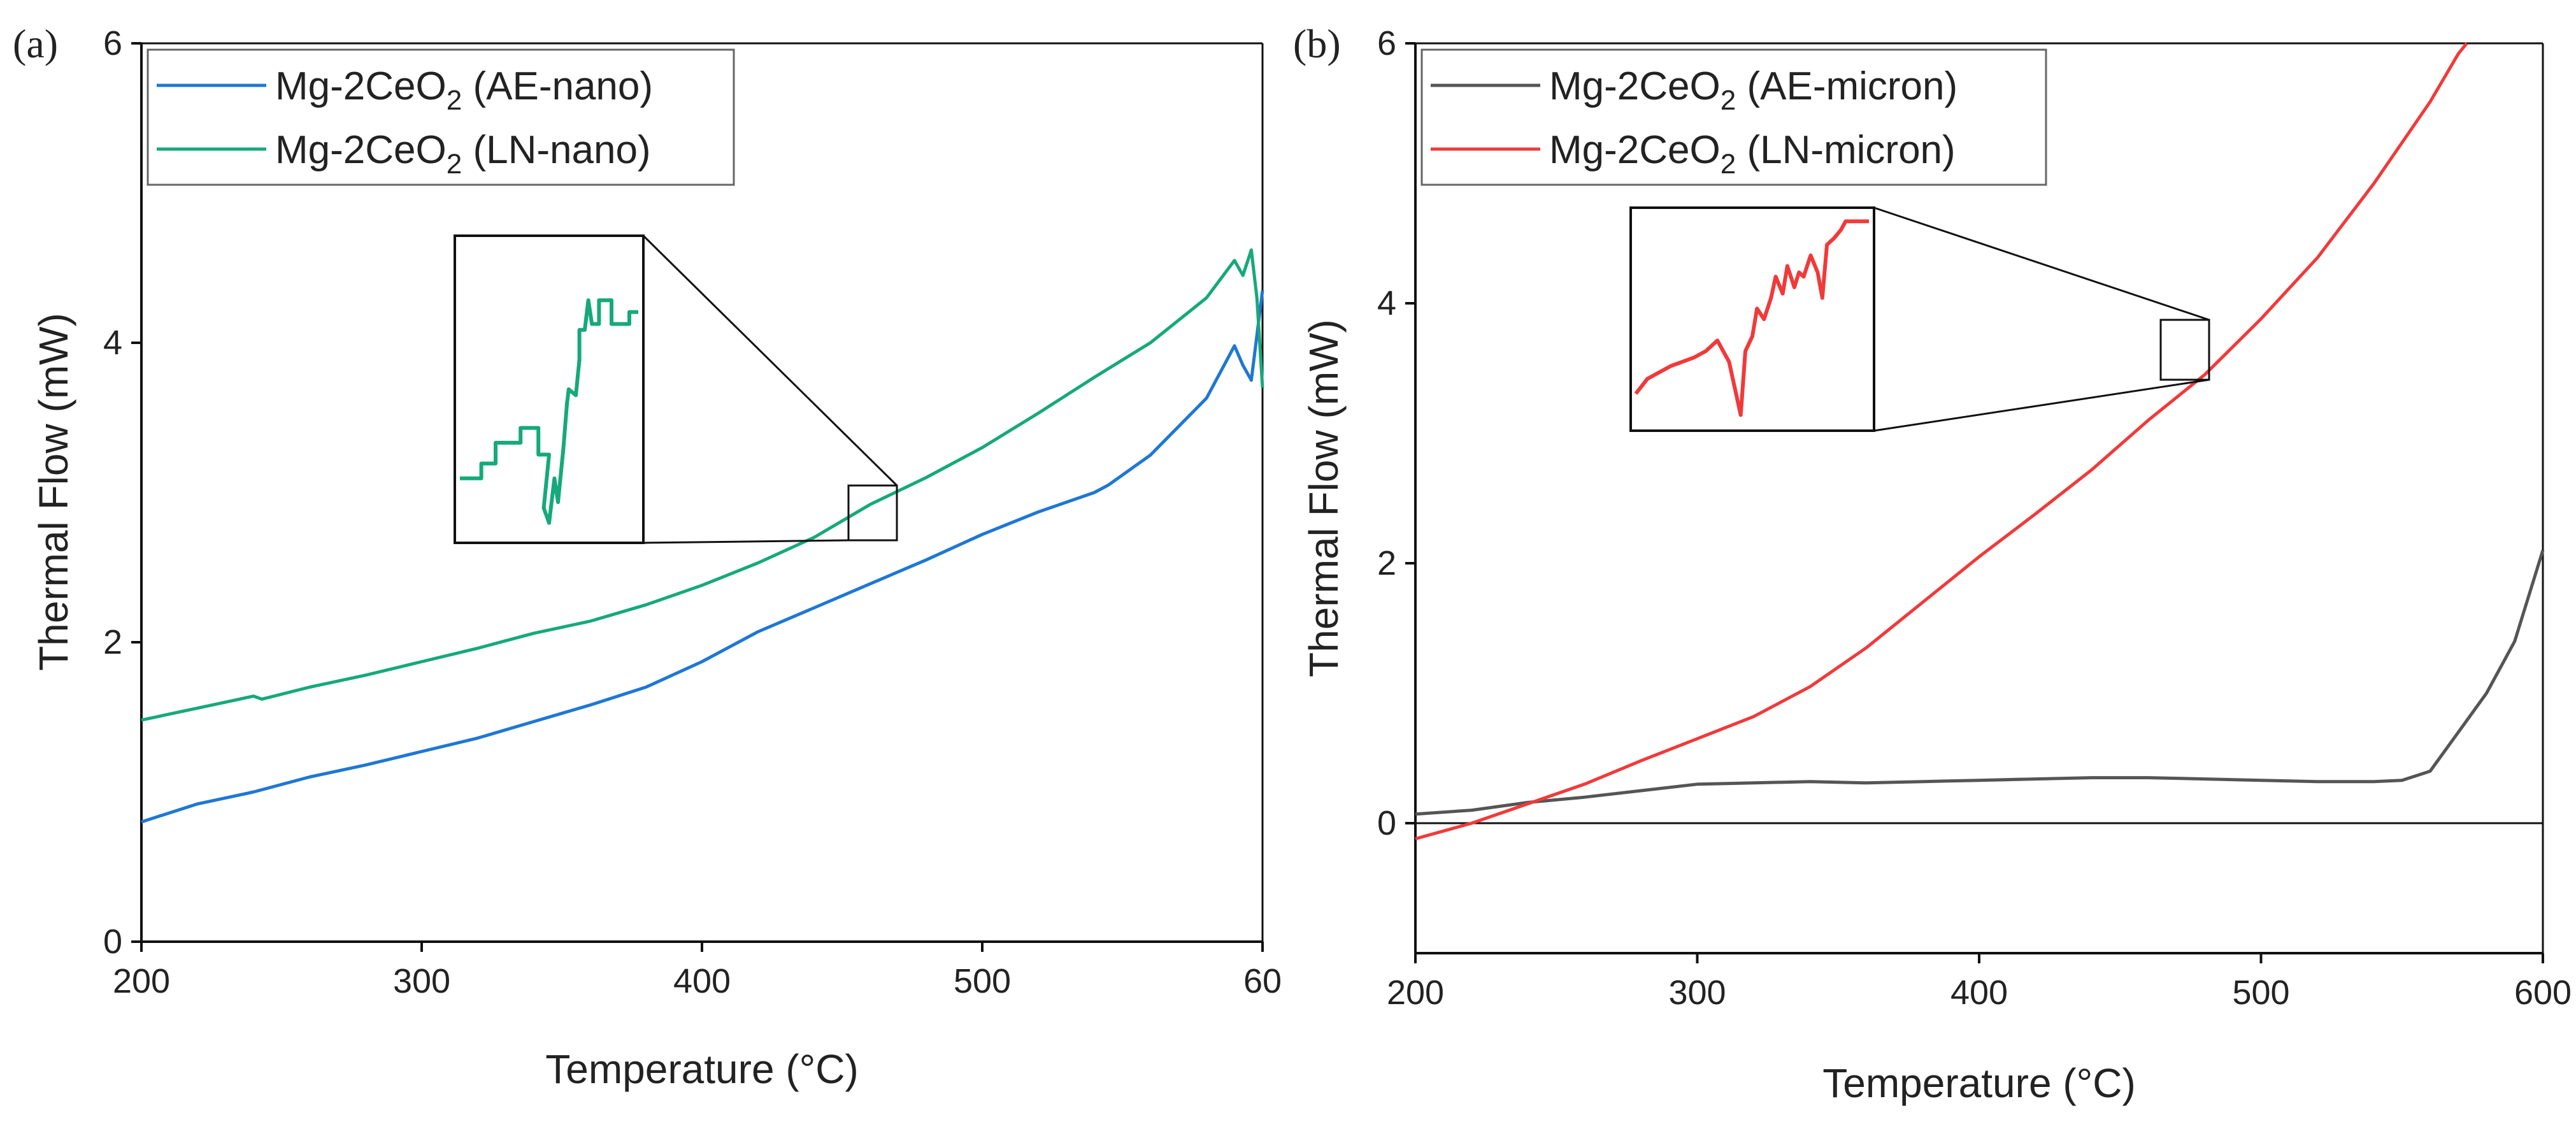 The width and height of the screenshot is (2576, 1122). I want to click on x-tick-label: 60, so click(1263, 981).